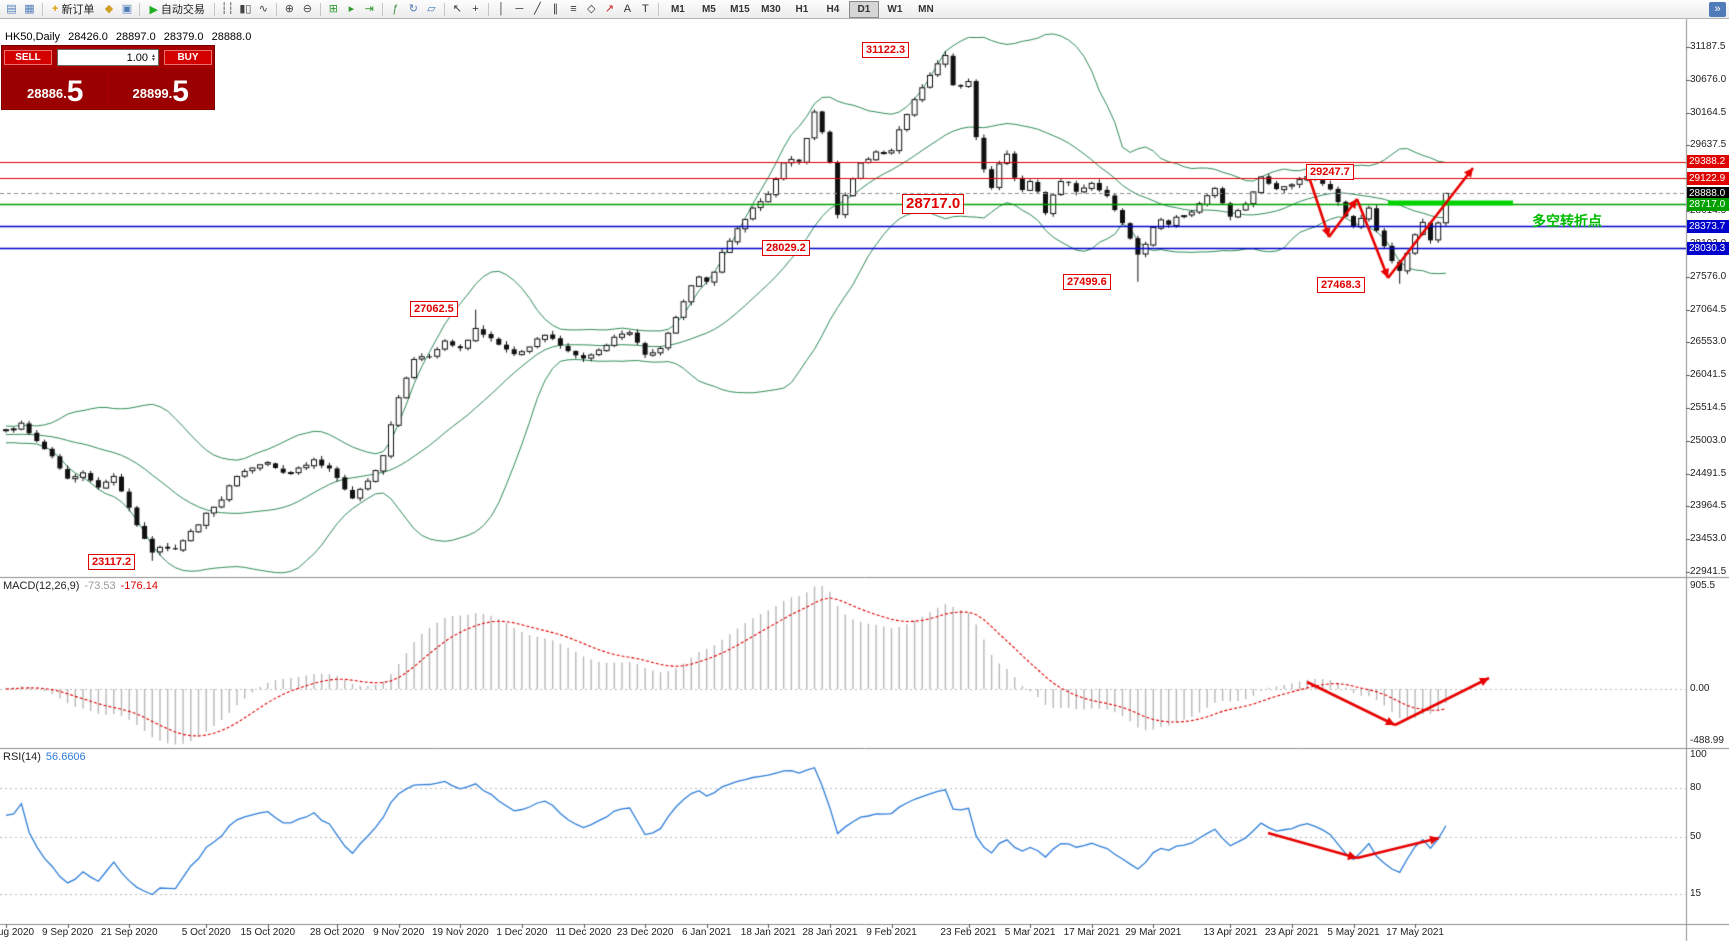  What do you see at coordinates (73, 9) in the screenshot?
I see `new-order-button: + 新订单` at bounding box center [73, 9].